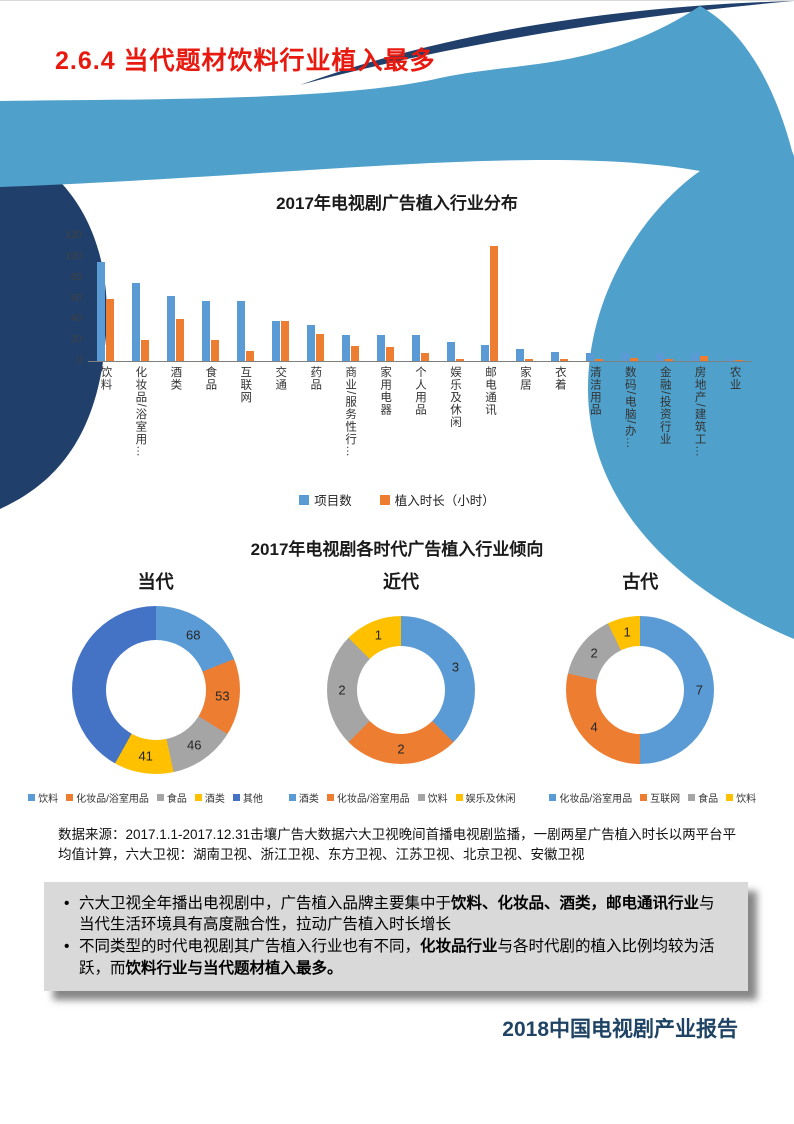 Image resolution: width=794 pixels, height=1124 pixels. I want to click on x-axis-label-cell: 交通, so click(280, 421).